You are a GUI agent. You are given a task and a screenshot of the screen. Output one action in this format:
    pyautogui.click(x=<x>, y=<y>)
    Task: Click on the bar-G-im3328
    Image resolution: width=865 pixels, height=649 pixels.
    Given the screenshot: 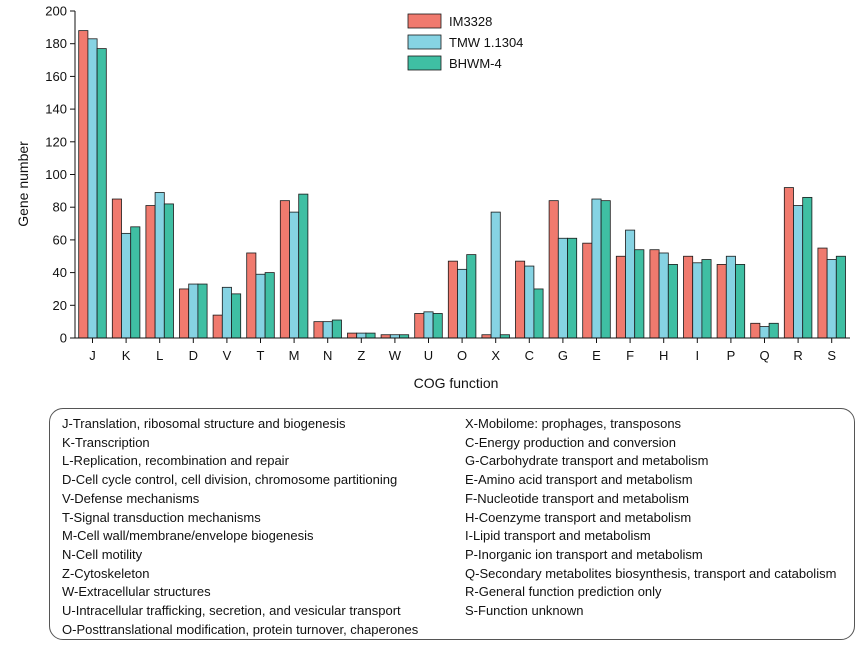 What is the action you would take?
    pyautogui.click(x=553, y=269)
    